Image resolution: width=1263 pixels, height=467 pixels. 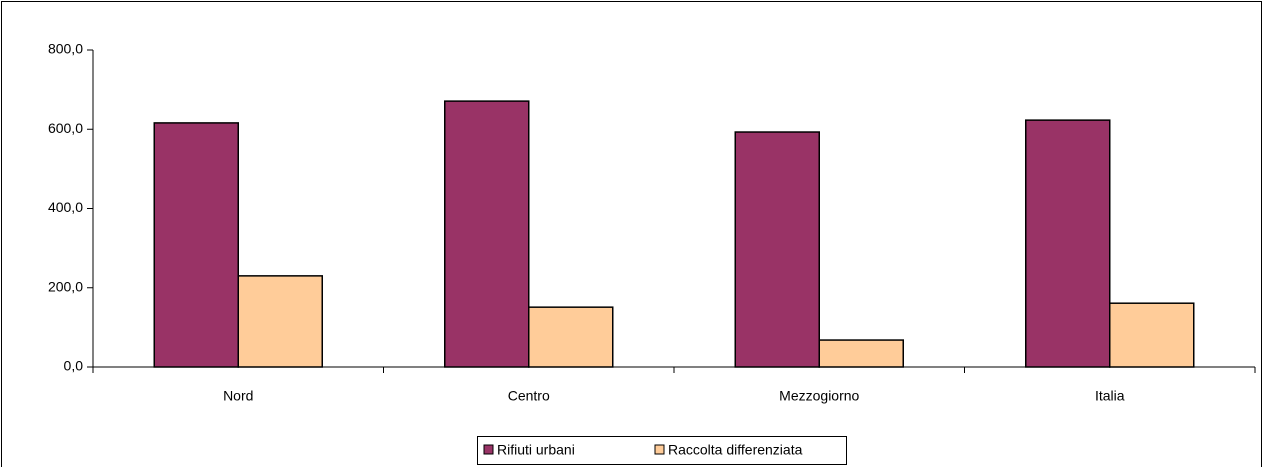 I want to click on legend-label: Raccolta differenziata, so click(x=735, y=450).